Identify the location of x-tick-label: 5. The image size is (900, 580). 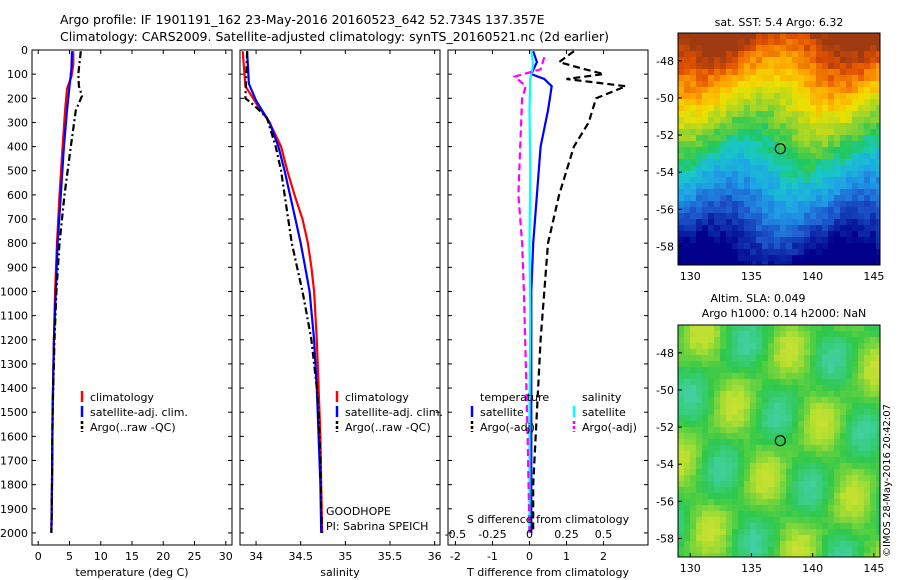
(69, 556).